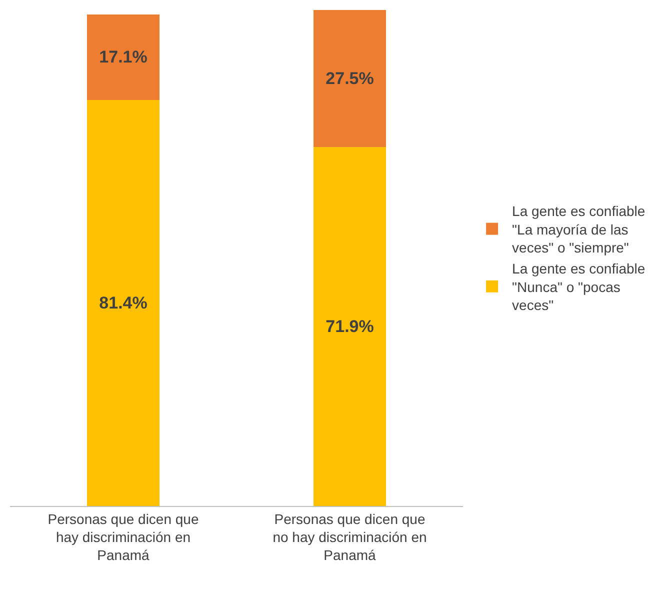 This screenshot has width=661, height=596. I want to click on data-label: 71.9%, so click(350, 326).